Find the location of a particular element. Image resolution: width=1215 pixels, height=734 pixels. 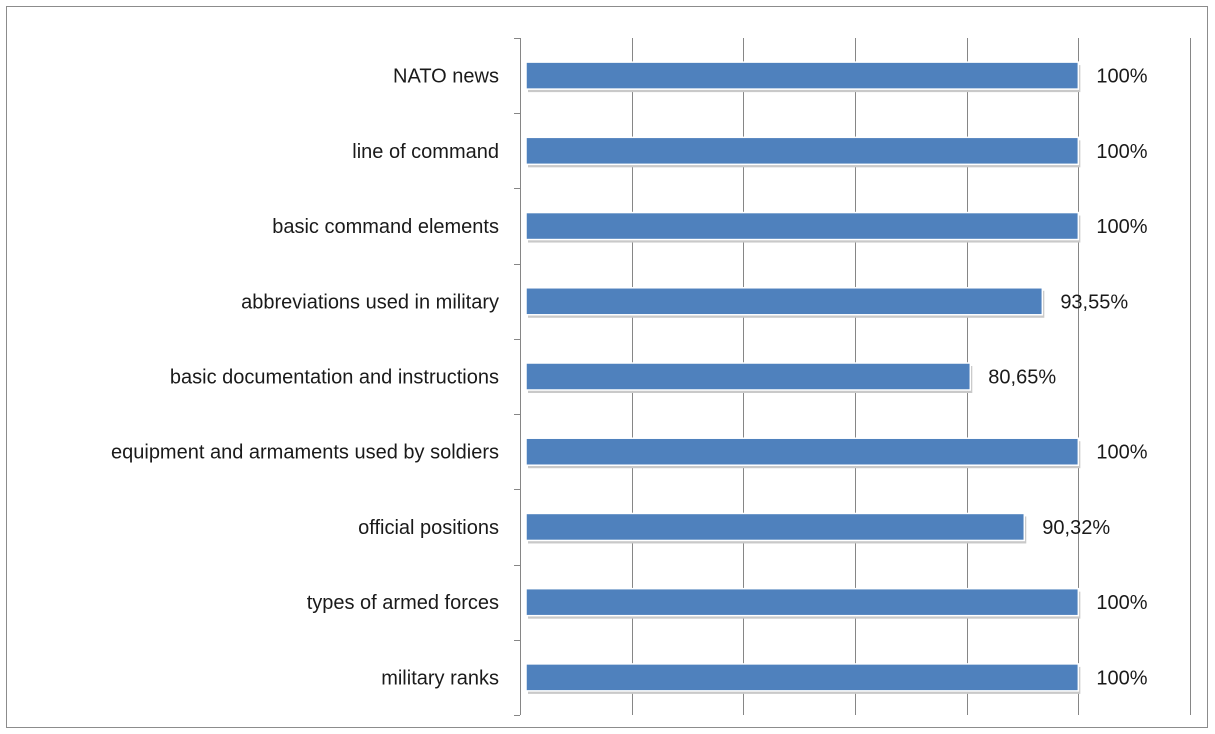

category-label: official positions is located at coordinates (428, 528).